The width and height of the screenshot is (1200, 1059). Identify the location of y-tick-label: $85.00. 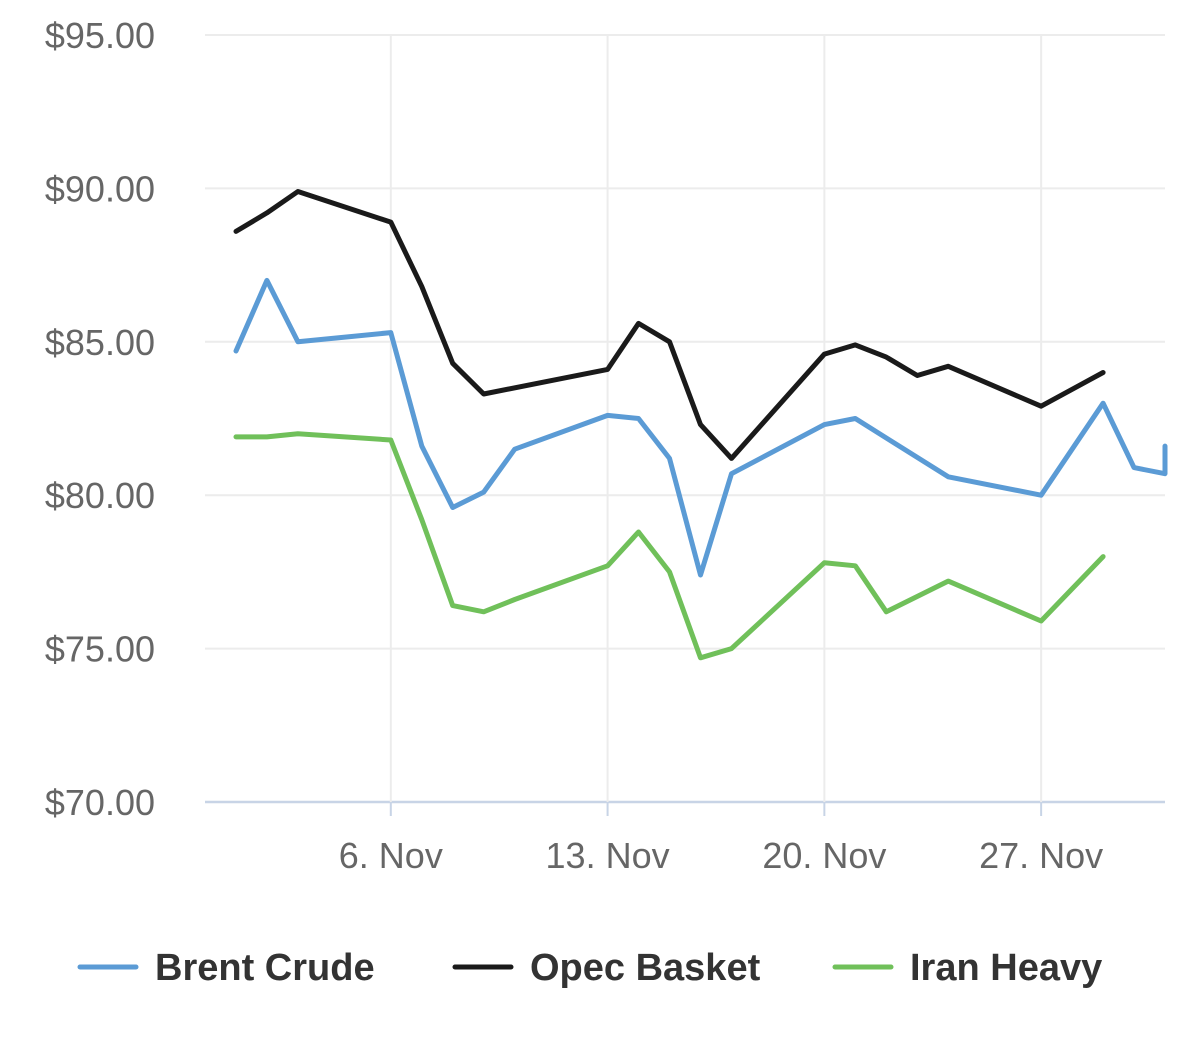
(100, 342).